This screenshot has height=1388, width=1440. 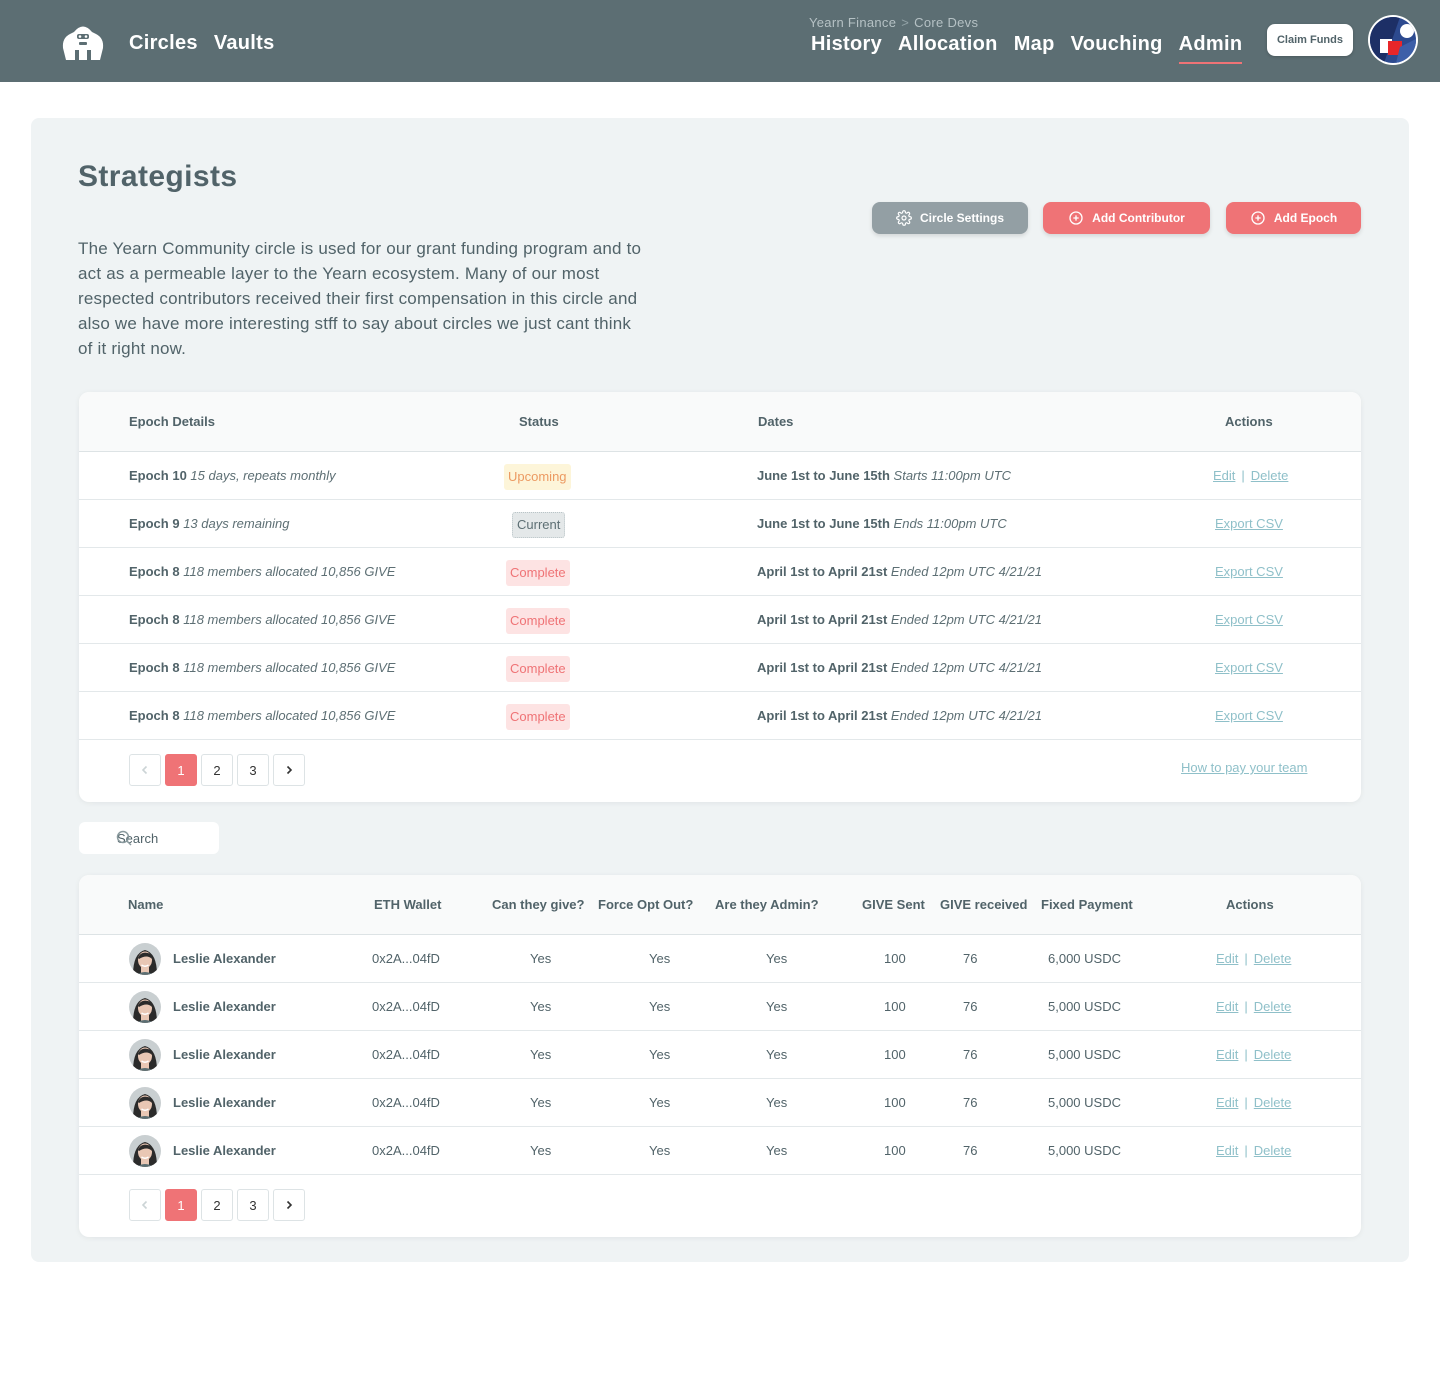 I want to click on nav-vaults: Vaults, so click(x=244, y=43).